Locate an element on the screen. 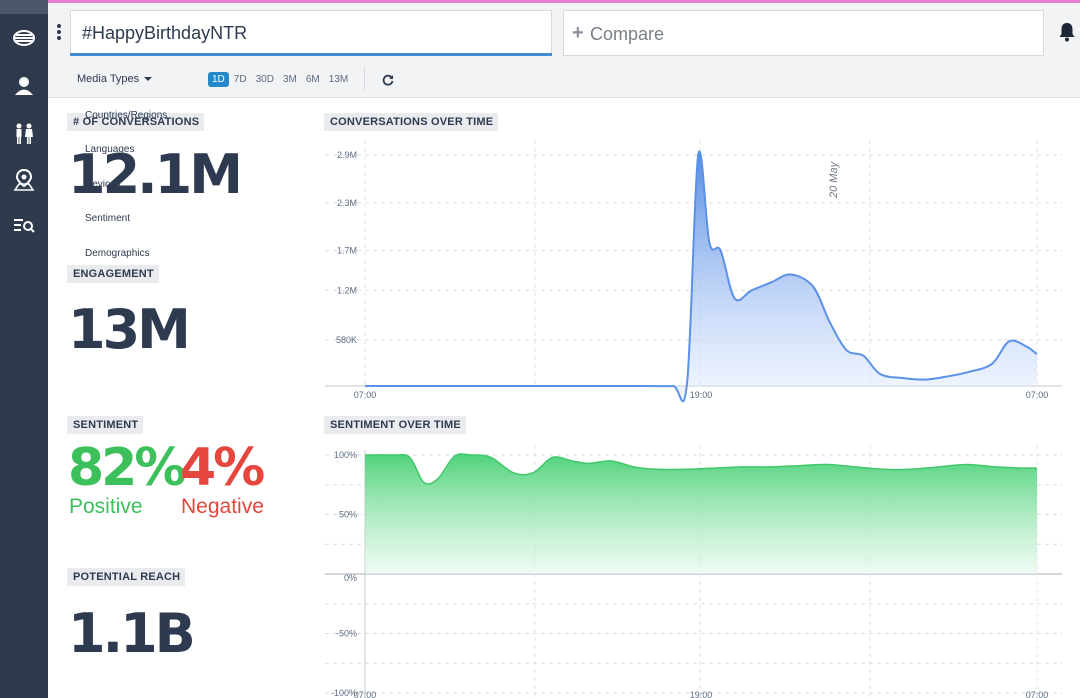  media-types-label: Media Types is located at coordinates (108, 79).